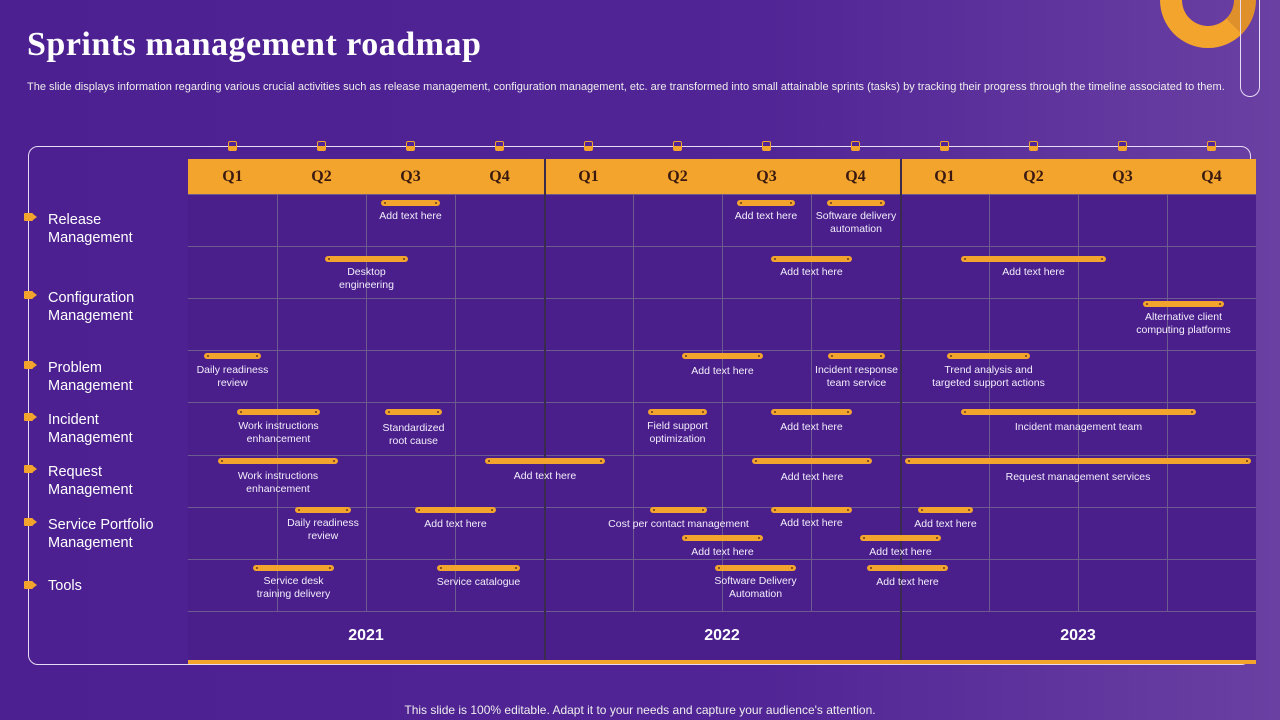 The width and height of the screenshot is (1280, 720). I want to click on row-label: Tools, so click(65, 586).